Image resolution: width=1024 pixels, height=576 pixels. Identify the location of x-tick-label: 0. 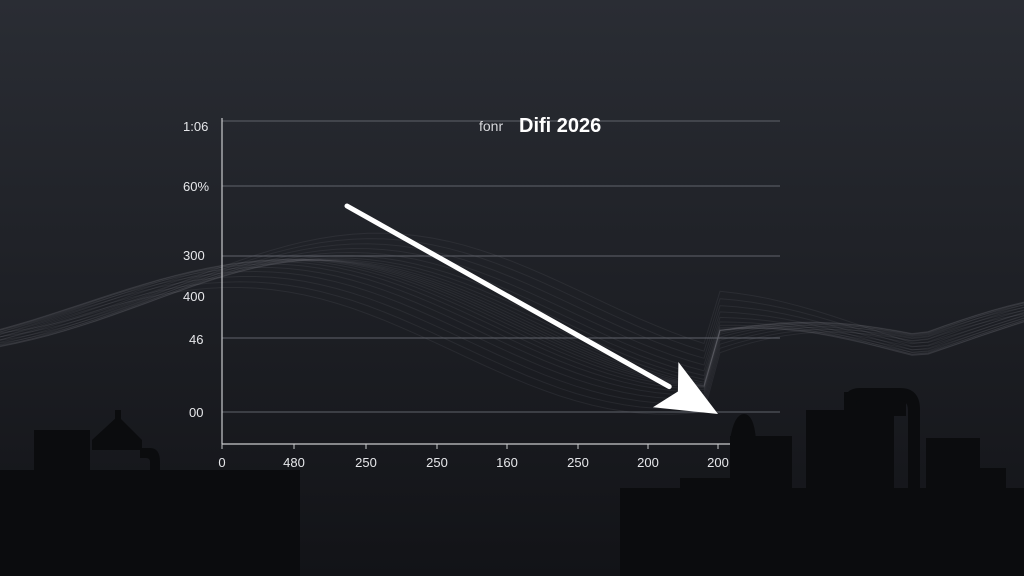
(221, 462).